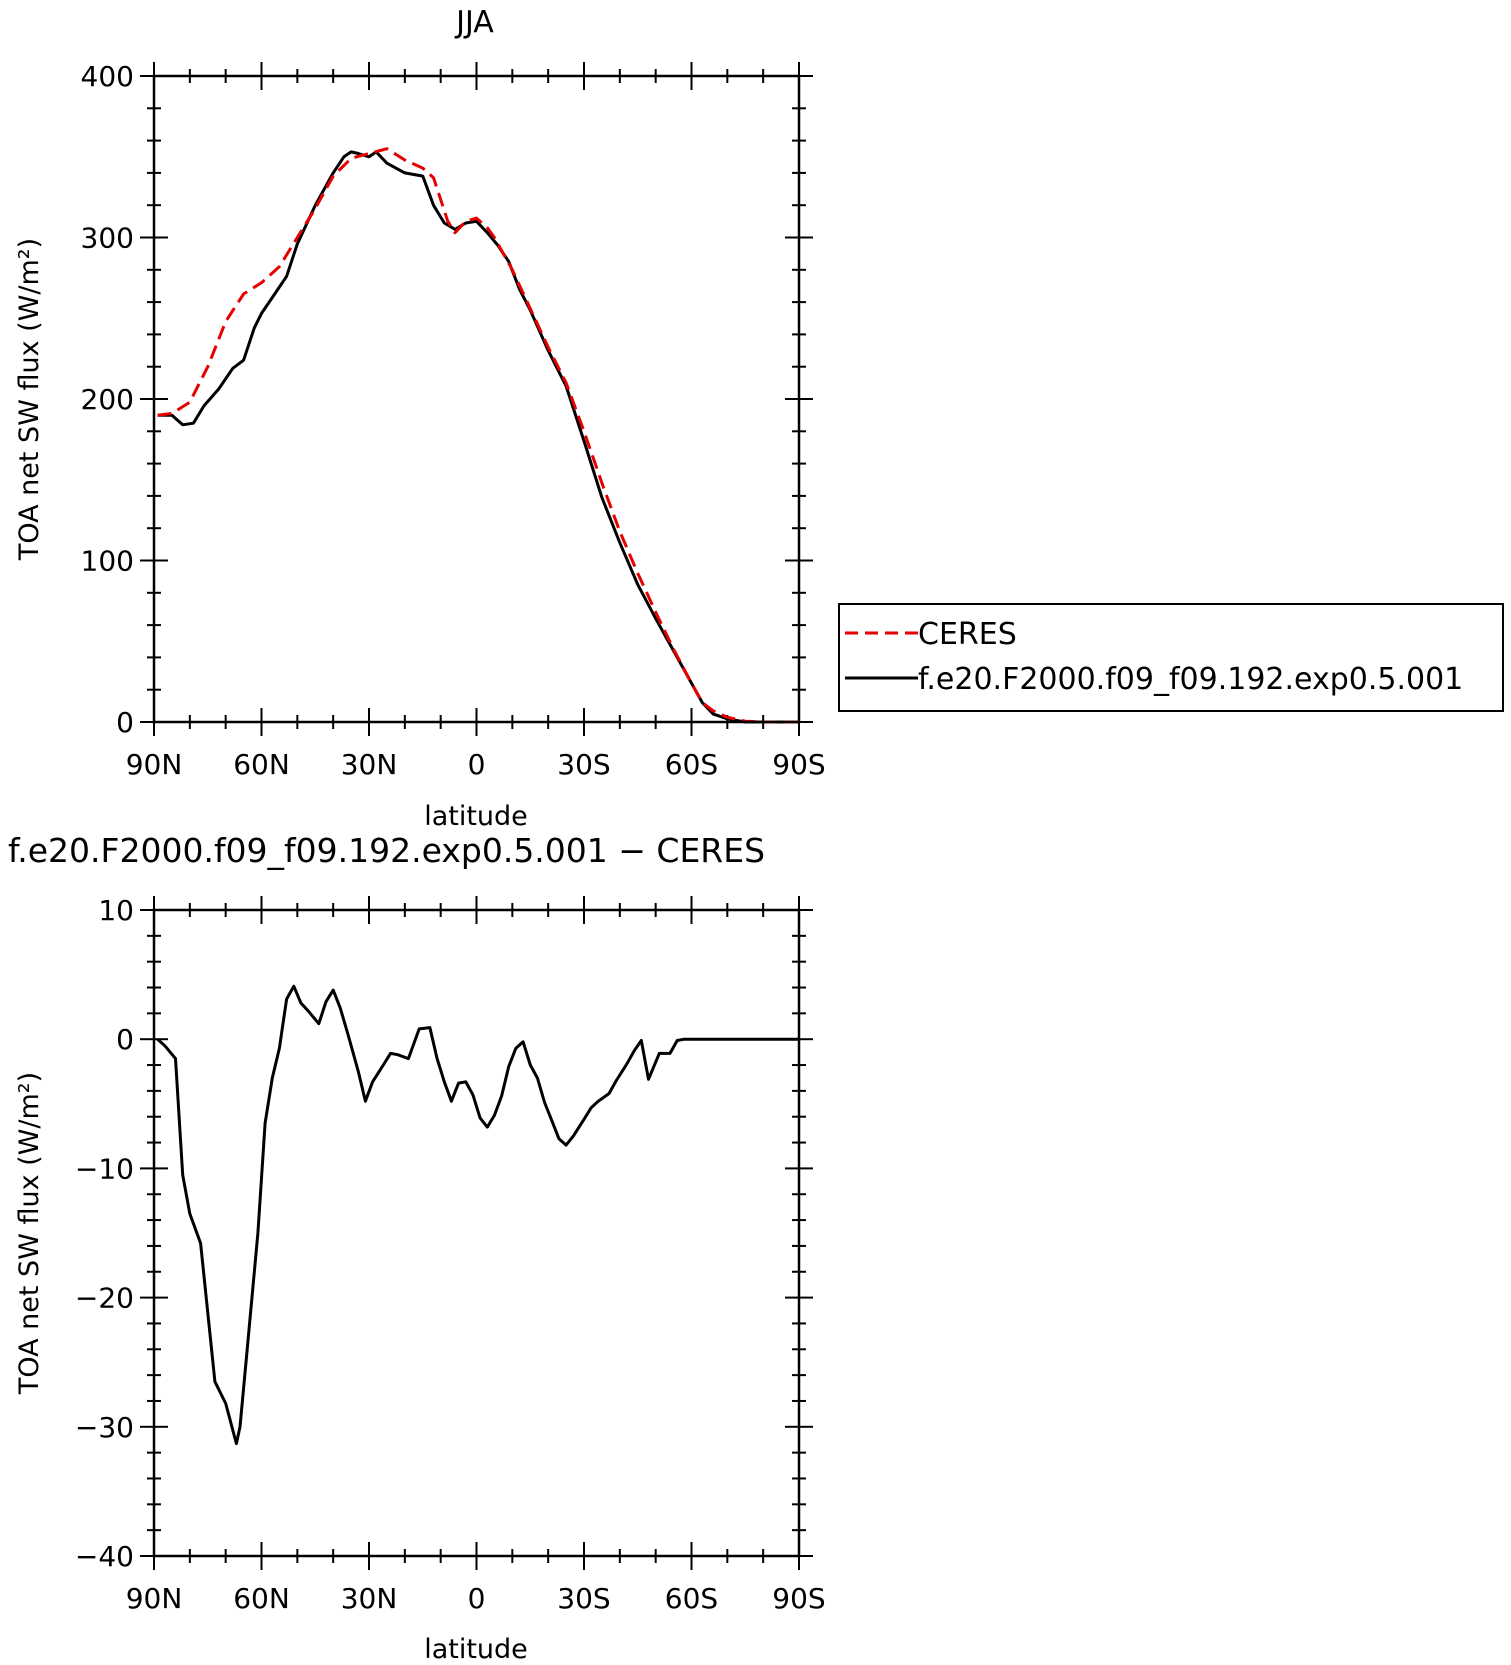 The image size is (1511, 1665). I want to click on y-tick-label: 400, so click(107, 76).